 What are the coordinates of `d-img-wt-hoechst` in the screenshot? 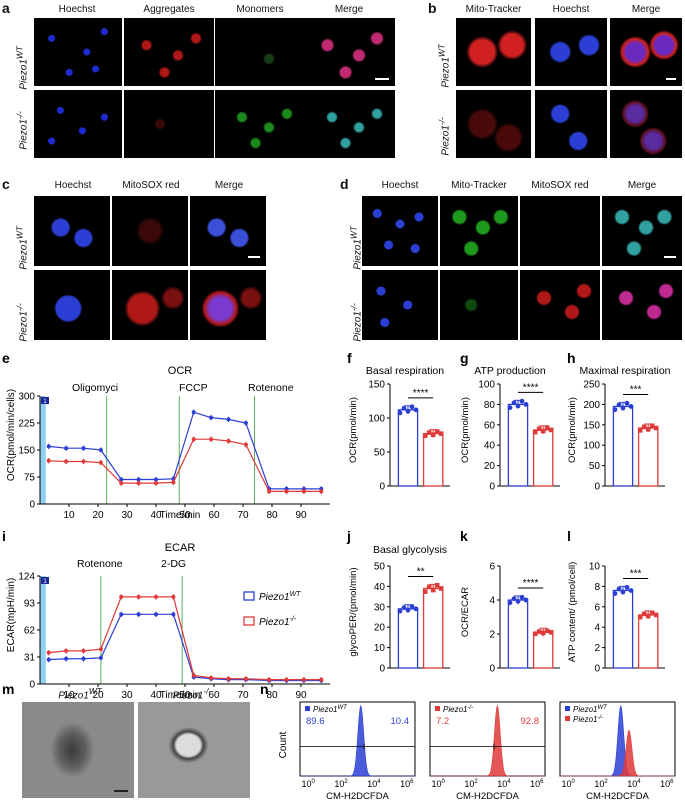 It's located at (400, 231).